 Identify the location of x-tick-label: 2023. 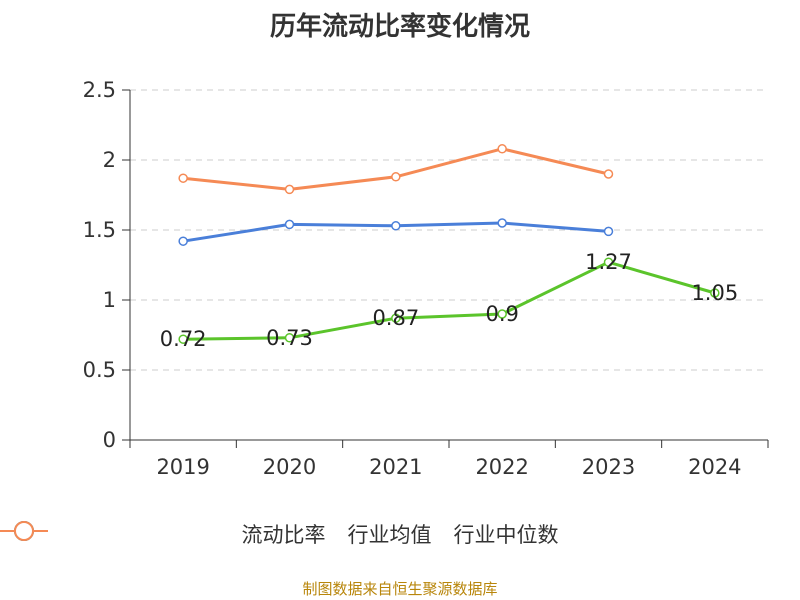
(608, 467).